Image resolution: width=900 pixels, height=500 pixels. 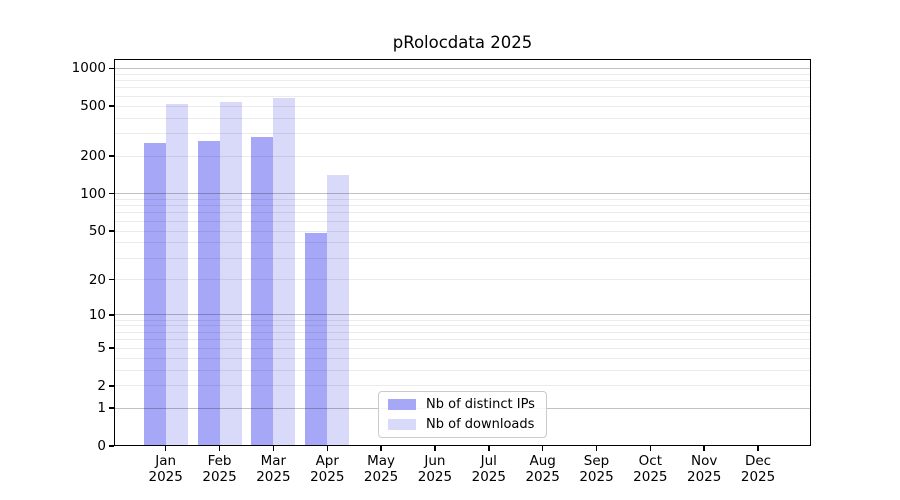 What do you see at coordinates (219, 469) in the screenshot?
I see `x-axis-tick-label: Feb 2025` at bounding box center [219, 469].